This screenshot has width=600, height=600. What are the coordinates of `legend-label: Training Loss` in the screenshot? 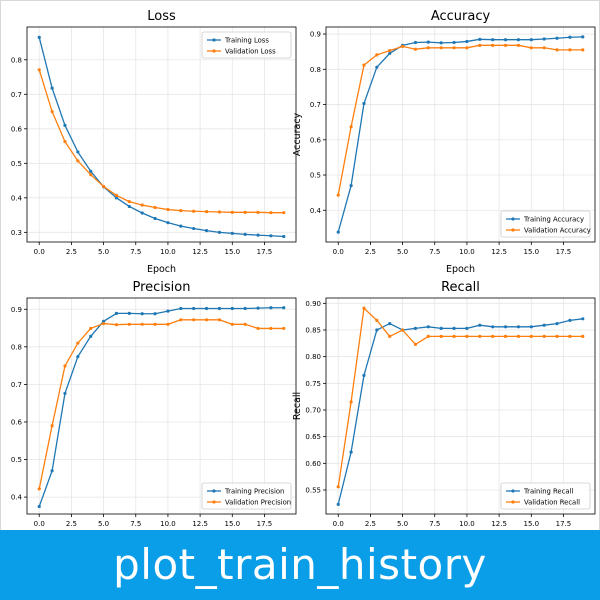 It's located at (246, 41).